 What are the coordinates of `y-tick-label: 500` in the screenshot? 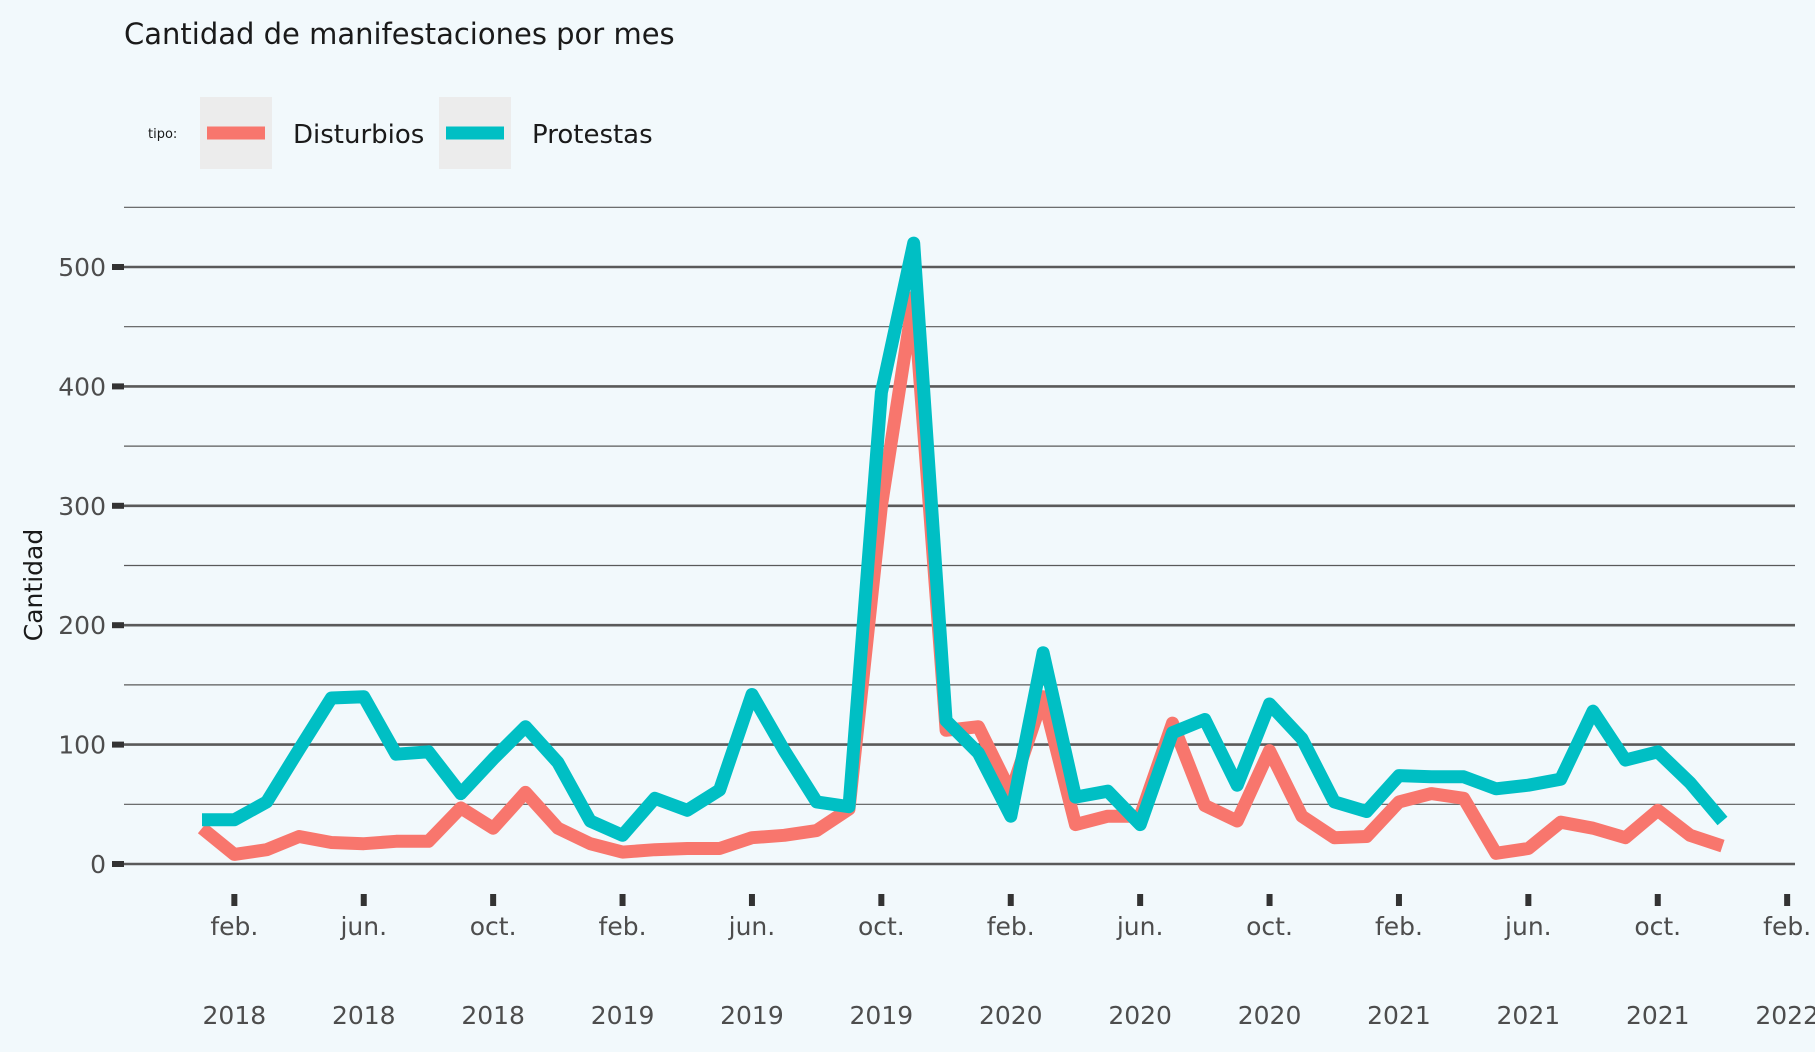 It's located at (82, 267).